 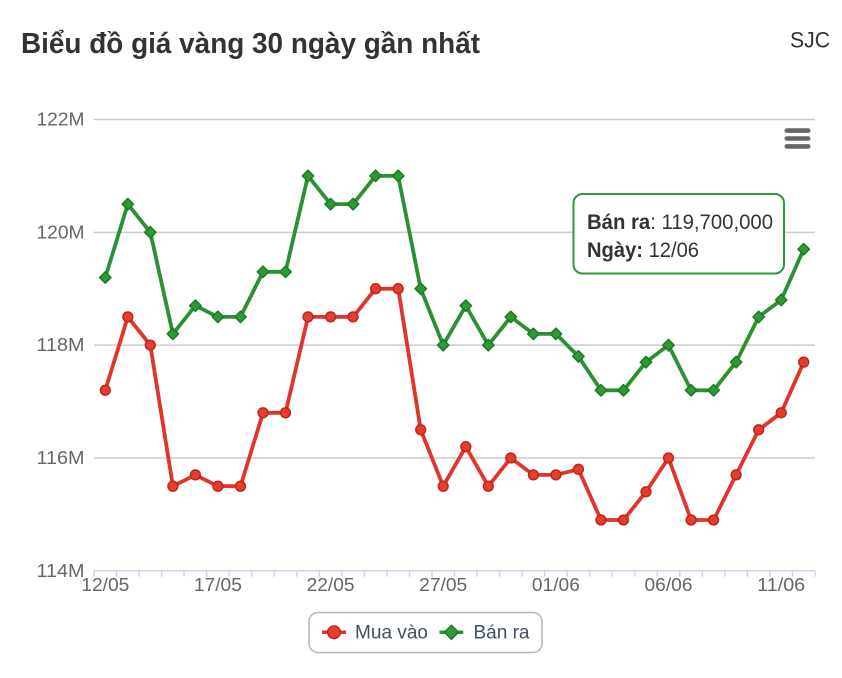 I want to click on svg-text: 06/06, so click(x=669, y=585).